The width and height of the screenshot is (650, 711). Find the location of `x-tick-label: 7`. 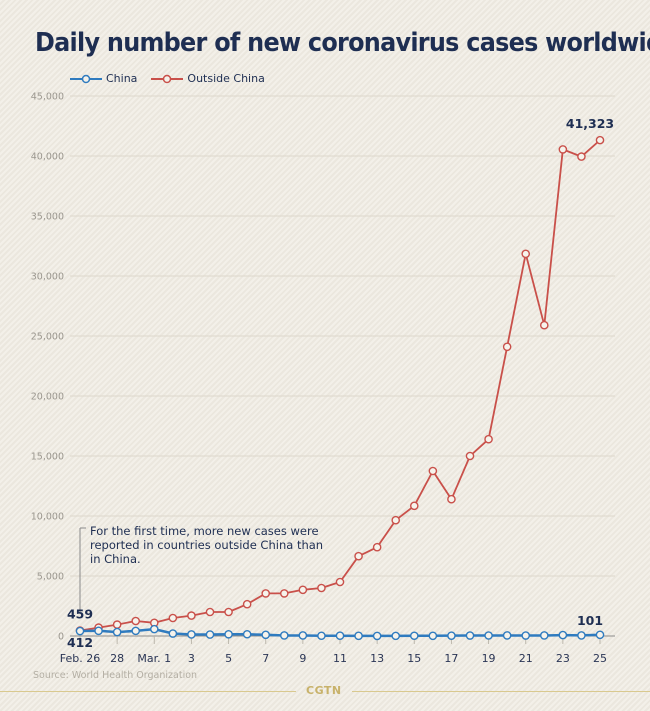

x-tick-label: 7 is located at coordinates (265, 658).